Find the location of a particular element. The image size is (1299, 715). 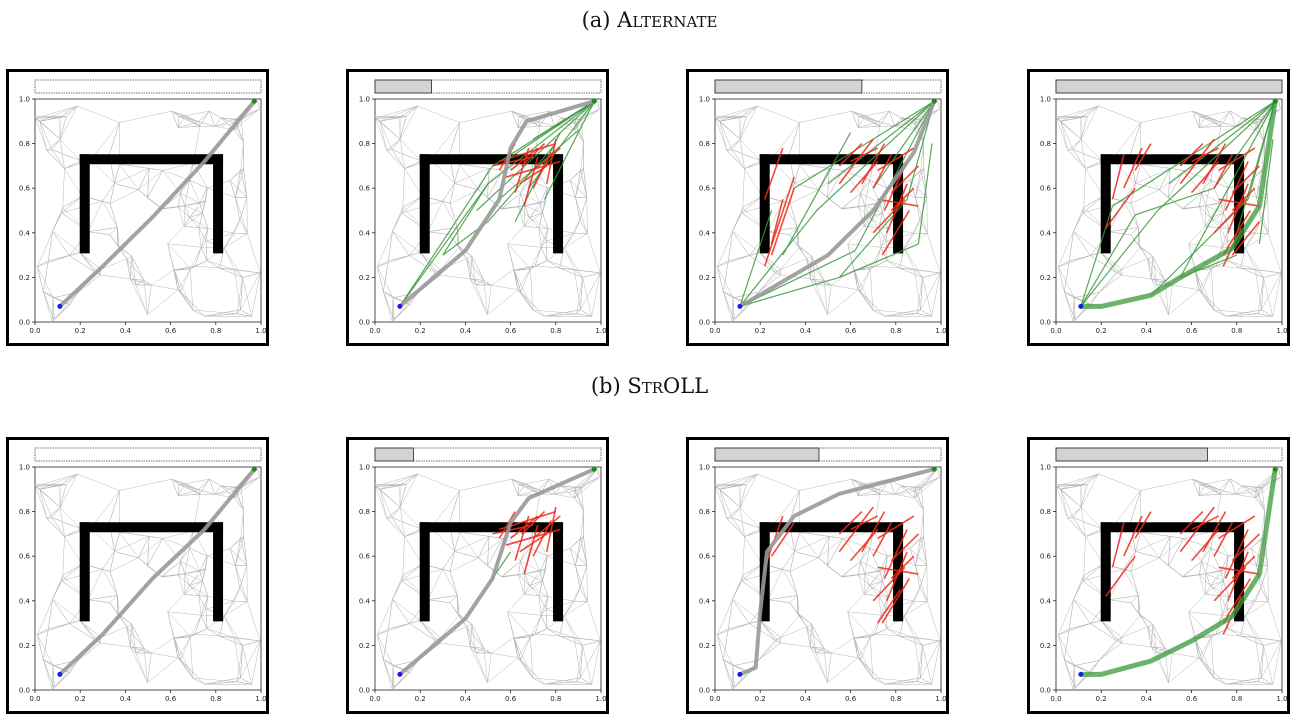

start-point is located at coordinates (400, 306).